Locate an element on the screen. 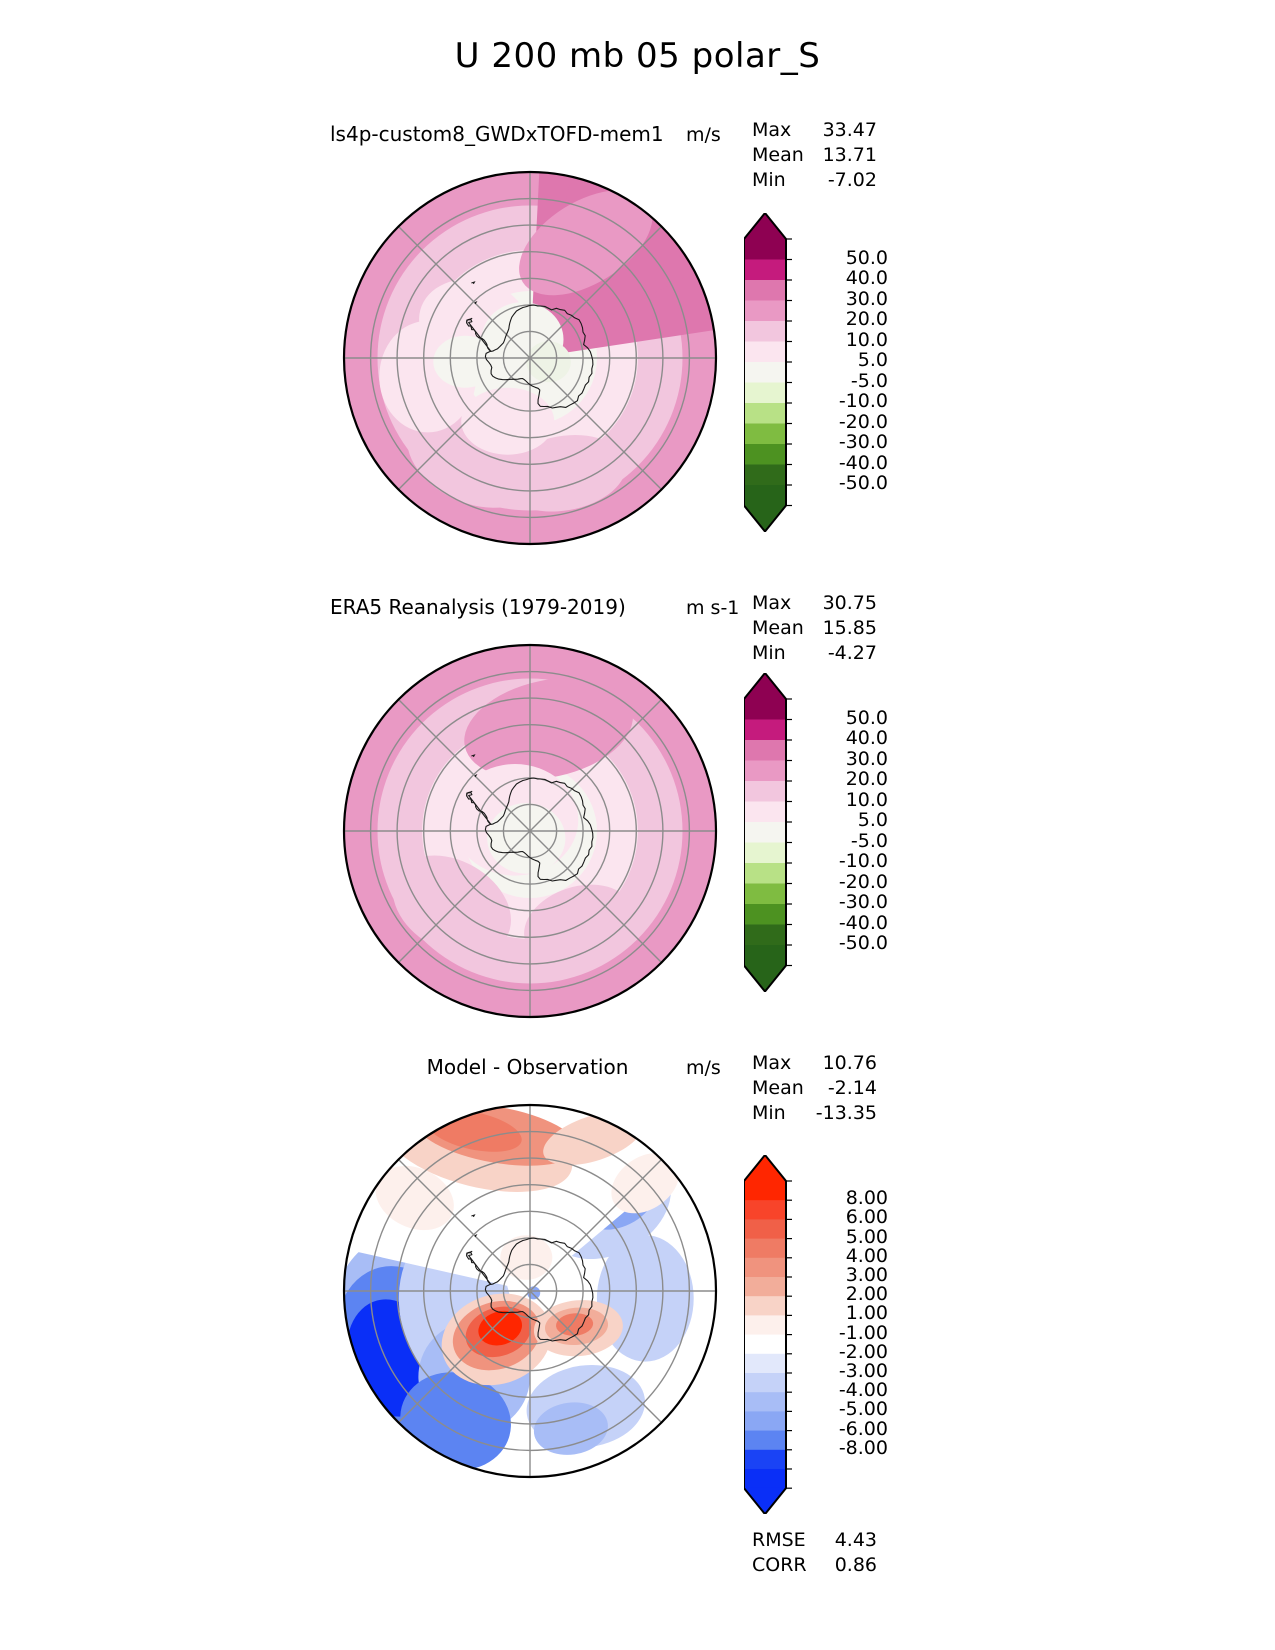 The width and height of the screenshot is (1275, 1650). stat-row: Min -4.27 is located at coordinates (814, 653).